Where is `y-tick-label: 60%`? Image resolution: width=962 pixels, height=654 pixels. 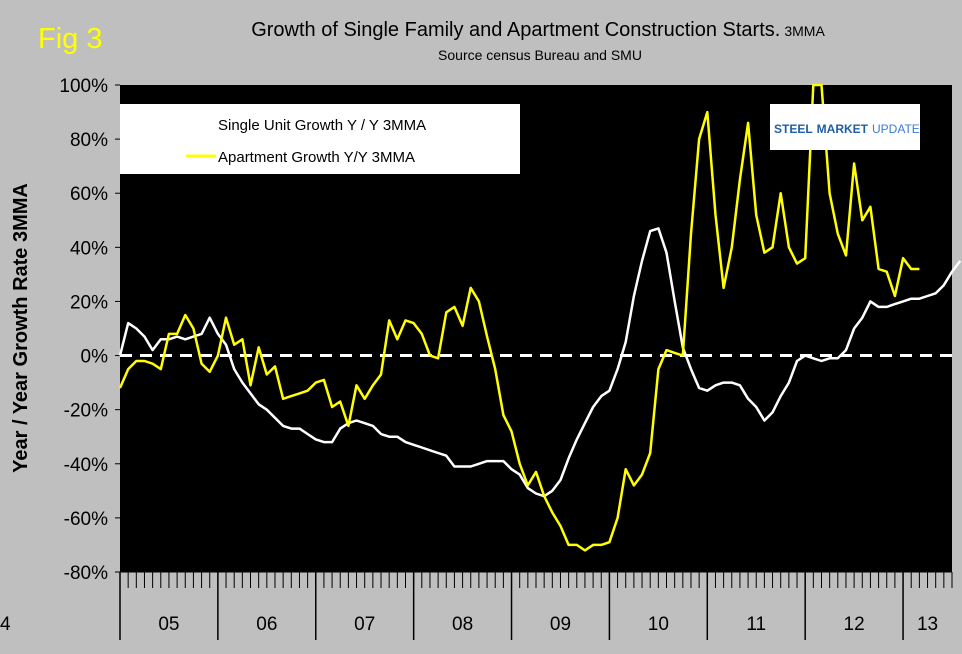 y-tick-label: 60% is located at coordinates (89, 194).